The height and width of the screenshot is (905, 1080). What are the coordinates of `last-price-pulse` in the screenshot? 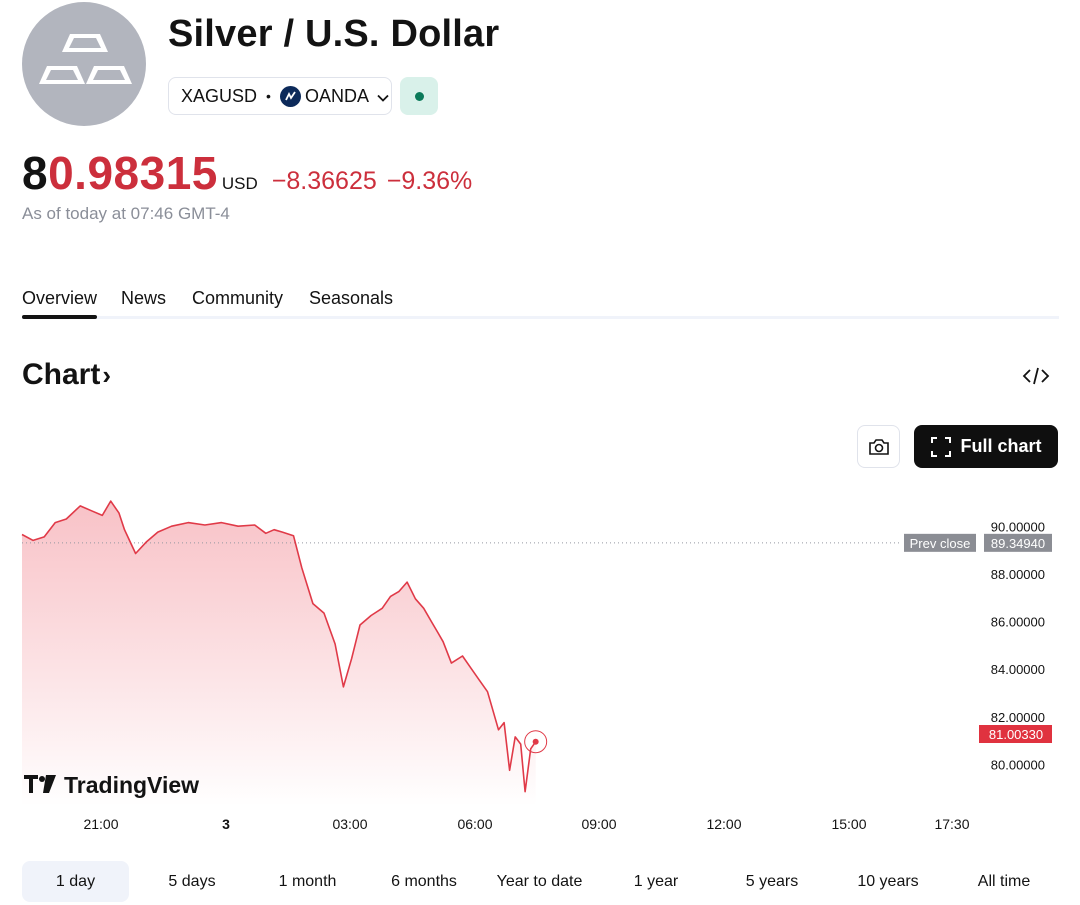 It's located at (536, 742).